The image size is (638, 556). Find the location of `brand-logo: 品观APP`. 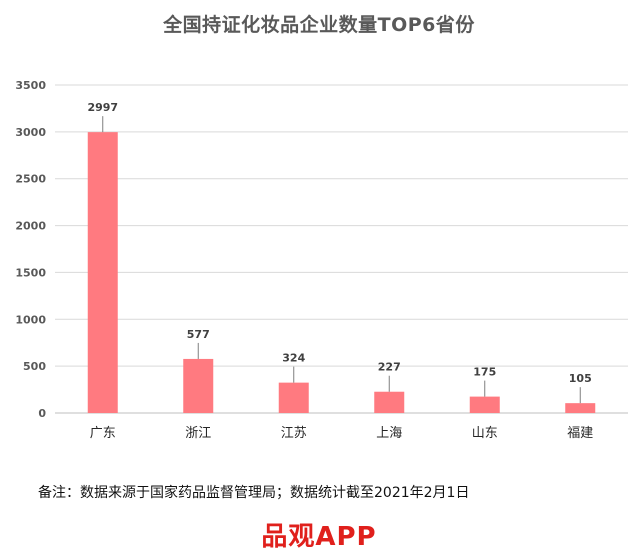

brand-logo: 品观APP is located at coordinates (319, 537).